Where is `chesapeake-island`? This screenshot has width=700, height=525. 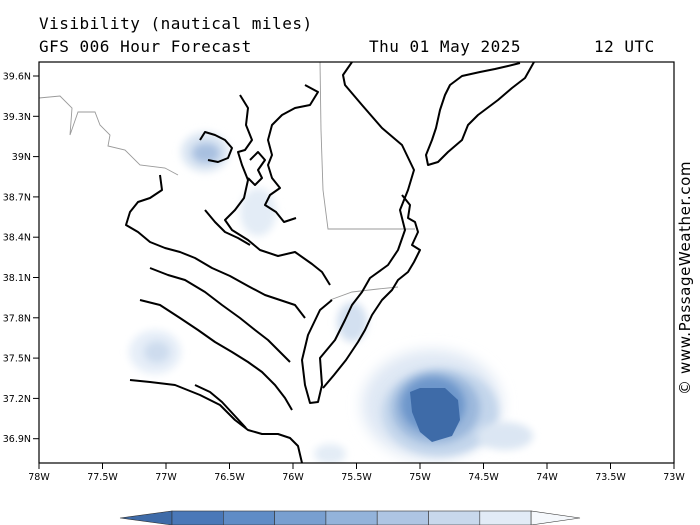
chesapeake-island is located at coordinates (256, 168).